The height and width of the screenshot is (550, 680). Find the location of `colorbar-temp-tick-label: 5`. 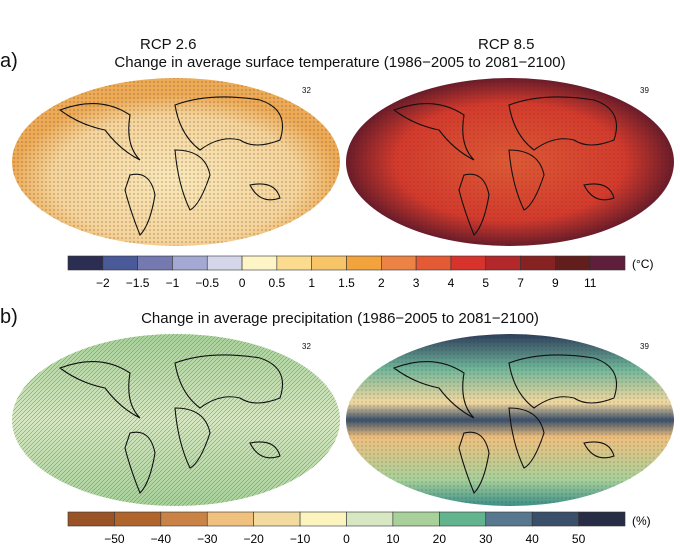

colorbar-temp-tick-label: 5 is located at coordinates (485, 283).